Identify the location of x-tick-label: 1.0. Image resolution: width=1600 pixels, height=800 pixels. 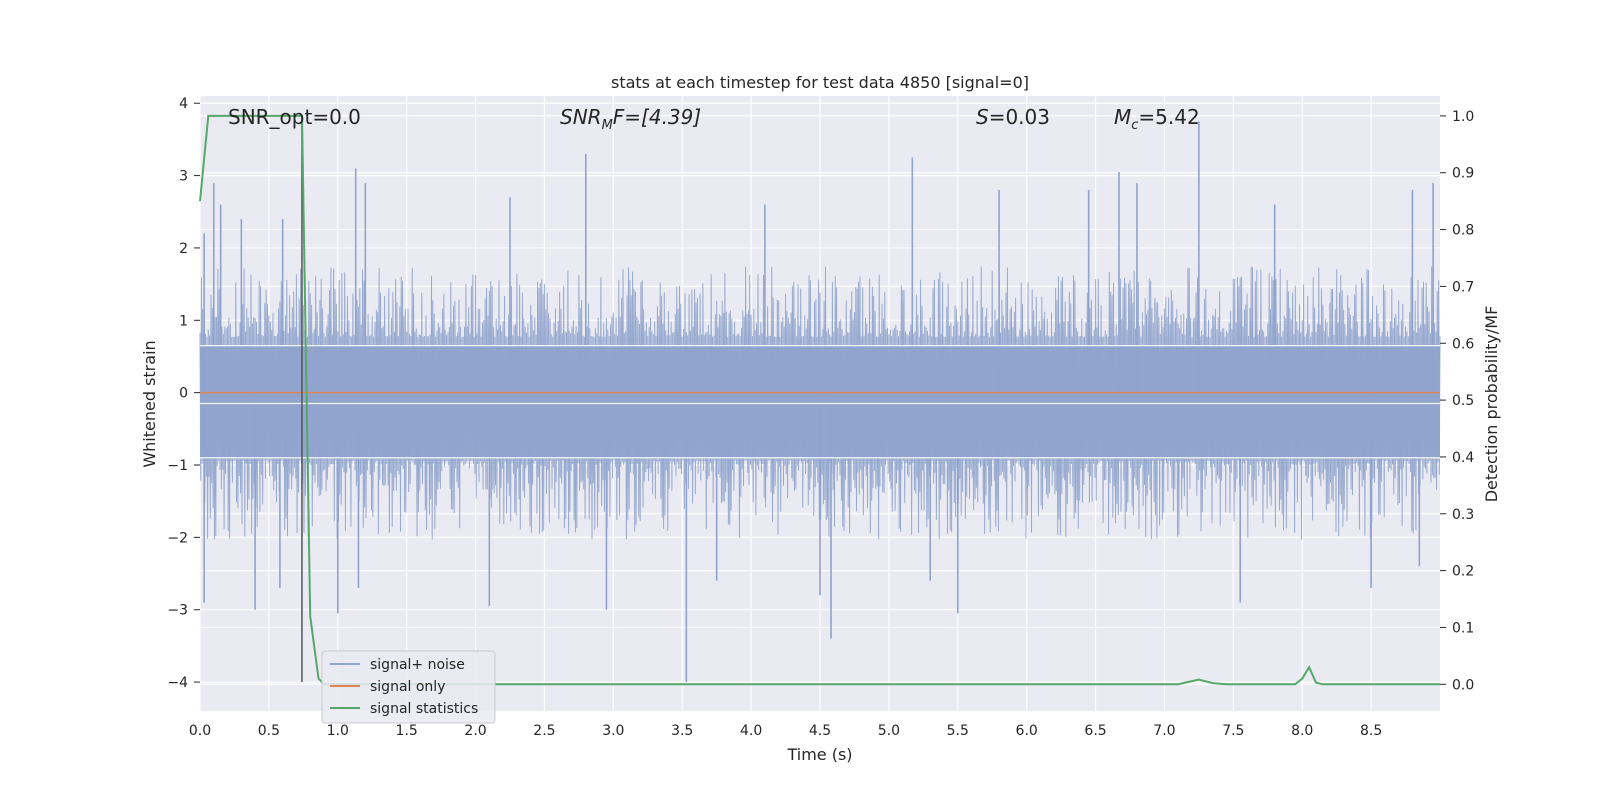
(338, 731).